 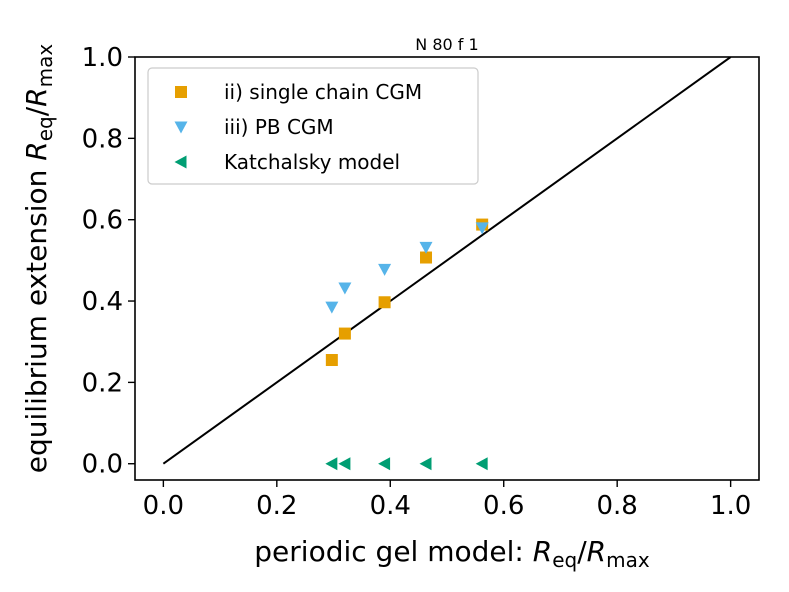 I want to click on x-axis-label: periodic gel model: Req/Rmax, so click(x=452, y=553).